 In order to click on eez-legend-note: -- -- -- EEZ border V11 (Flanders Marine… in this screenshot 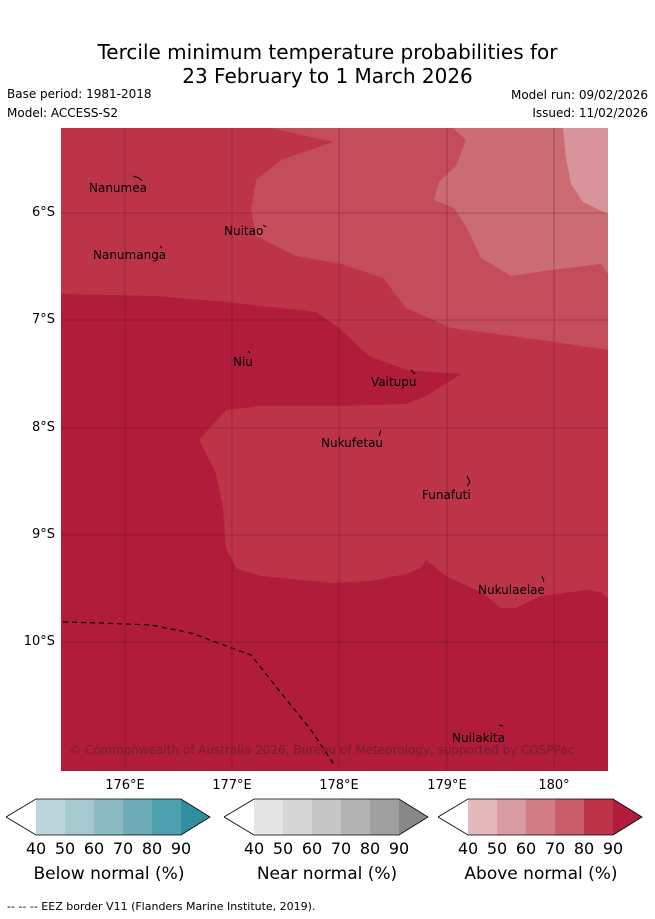, I will do `click(161, 906)`.